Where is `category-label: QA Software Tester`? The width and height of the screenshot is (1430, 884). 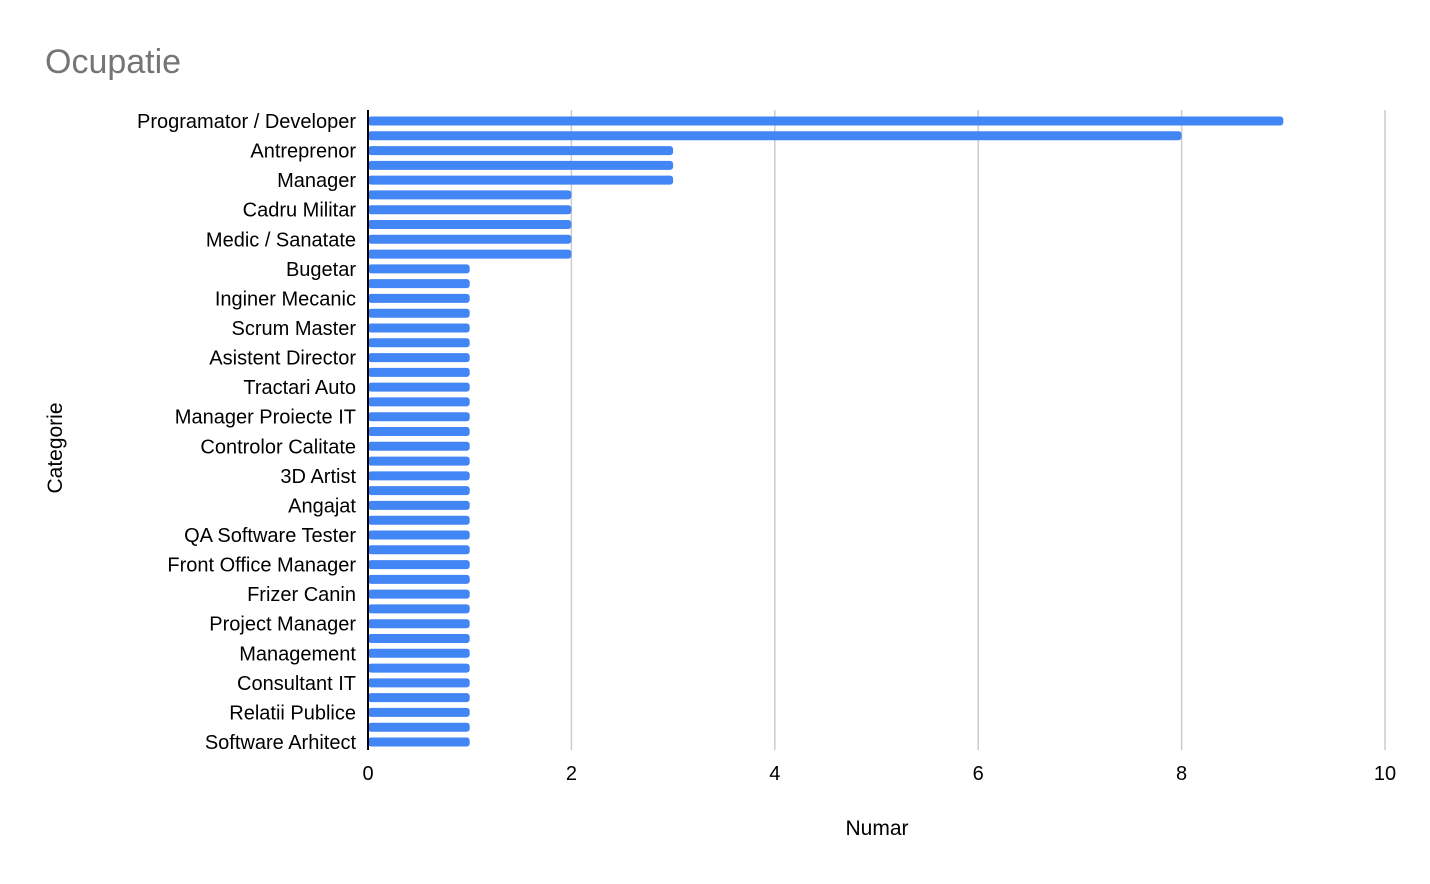
category-label: QA Software Tester is located at coordinates (270, 536).